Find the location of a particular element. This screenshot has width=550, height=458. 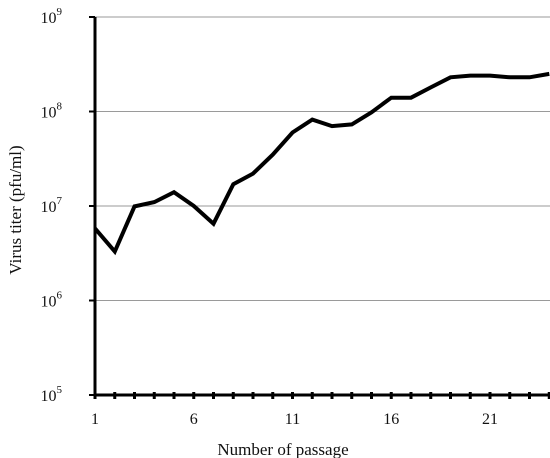

y-tick-label: 10⁵ is located at coordinates (52, 394).